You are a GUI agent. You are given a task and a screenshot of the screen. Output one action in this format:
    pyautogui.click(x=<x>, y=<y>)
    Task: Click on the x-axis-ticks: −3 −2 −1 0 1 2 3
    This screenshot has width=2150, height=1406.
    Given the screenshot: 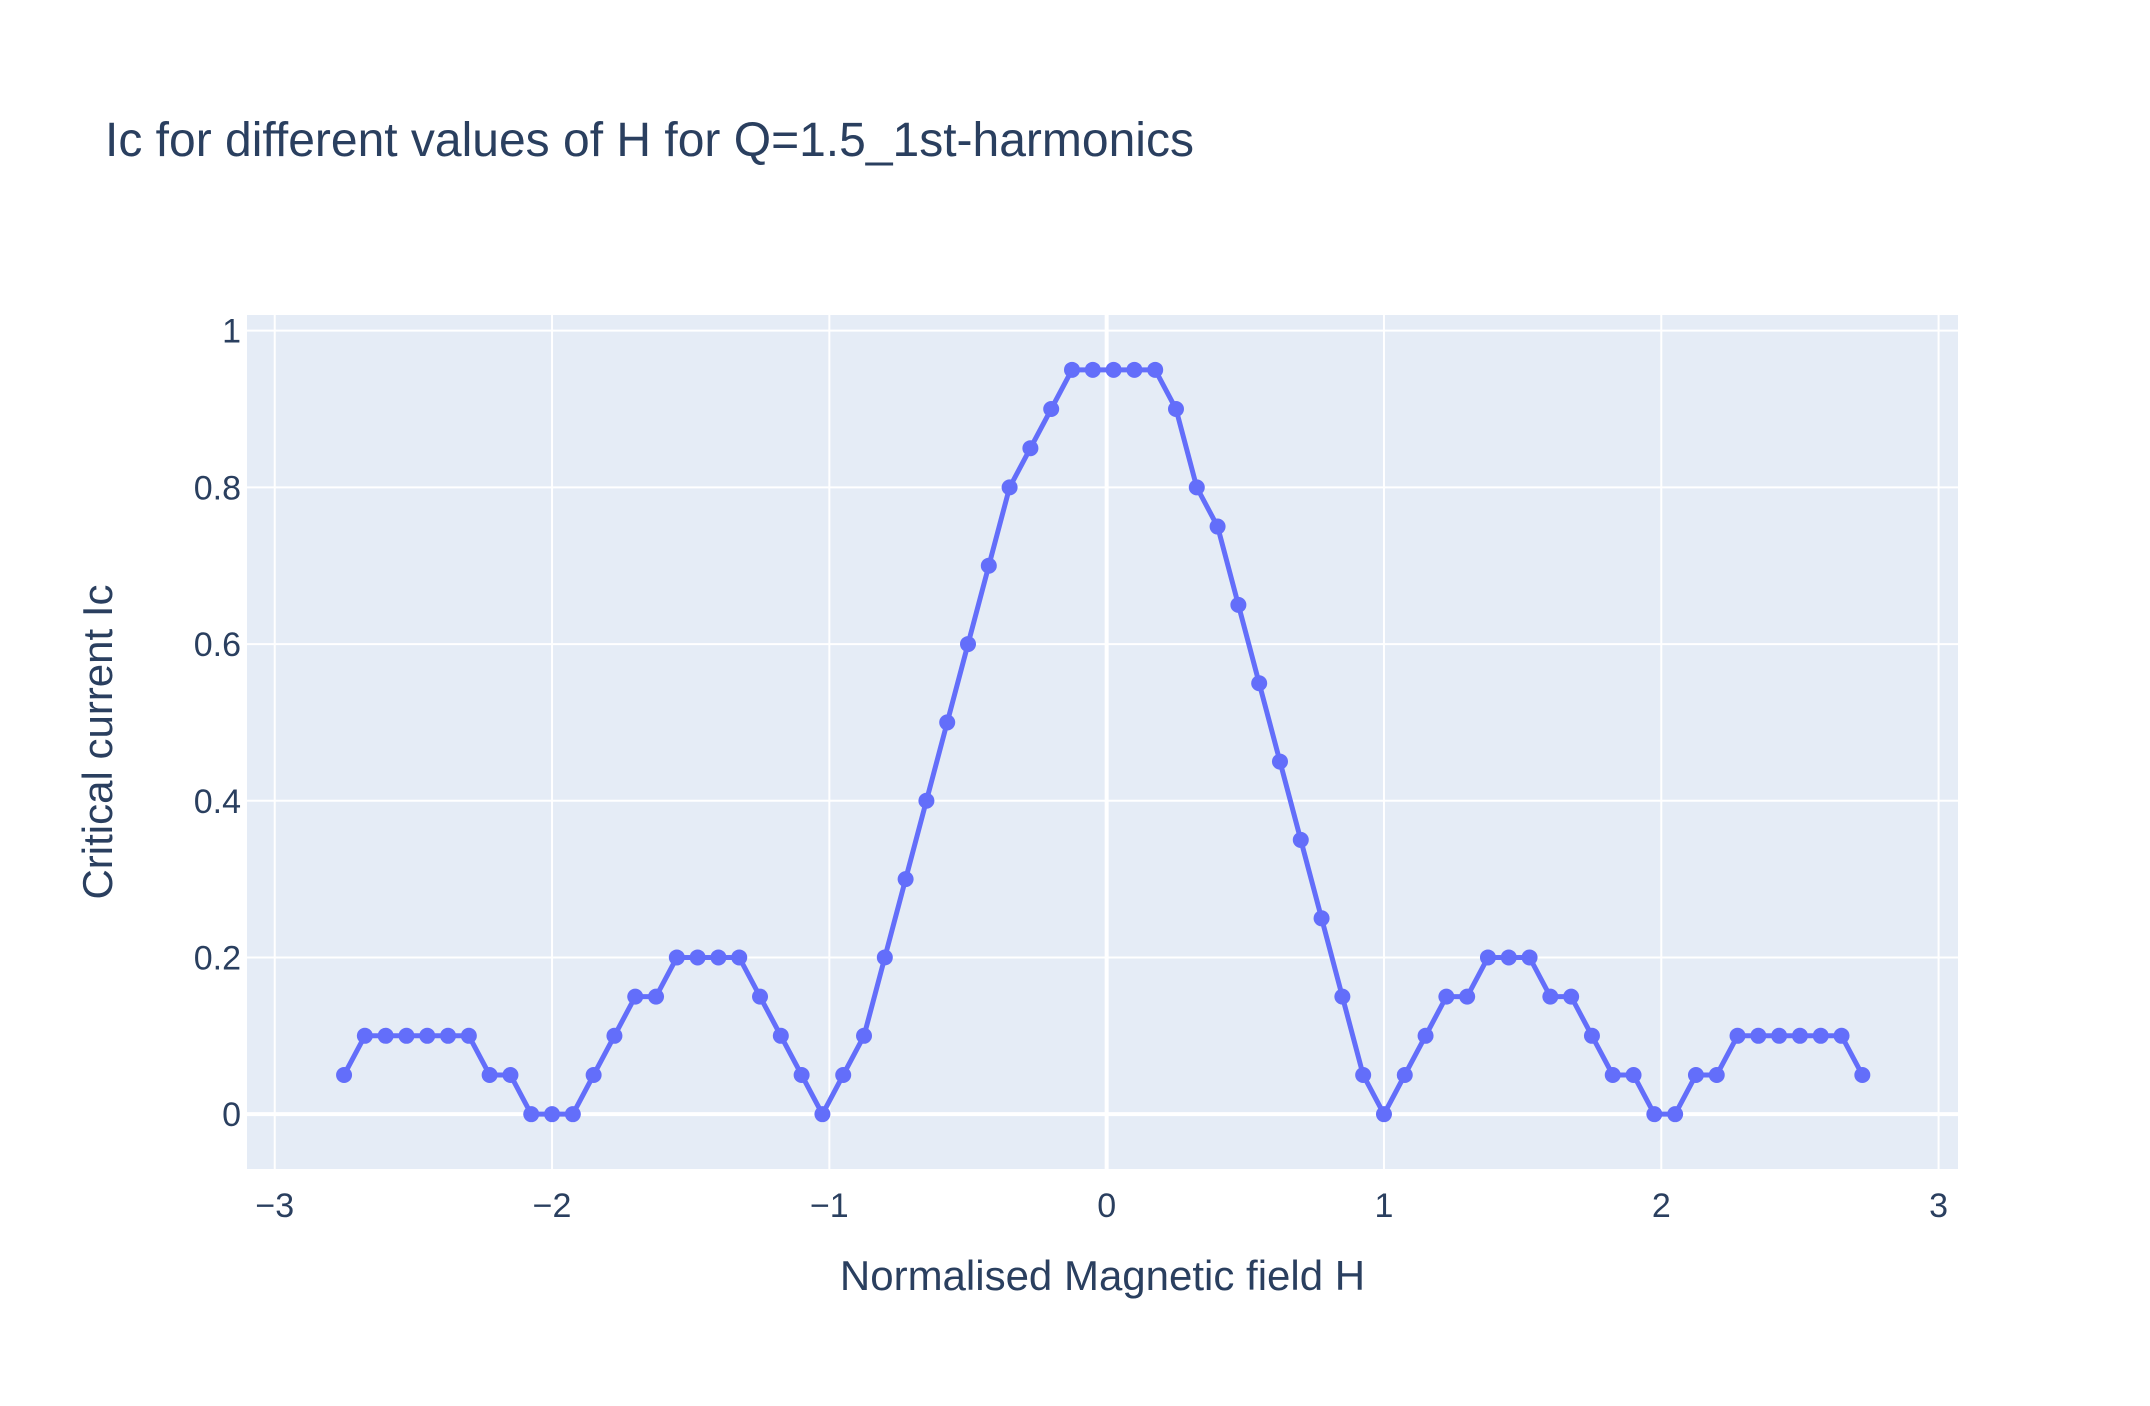 What is the action you would take?
    pyautogui.click(x=1101, y=1206)
    